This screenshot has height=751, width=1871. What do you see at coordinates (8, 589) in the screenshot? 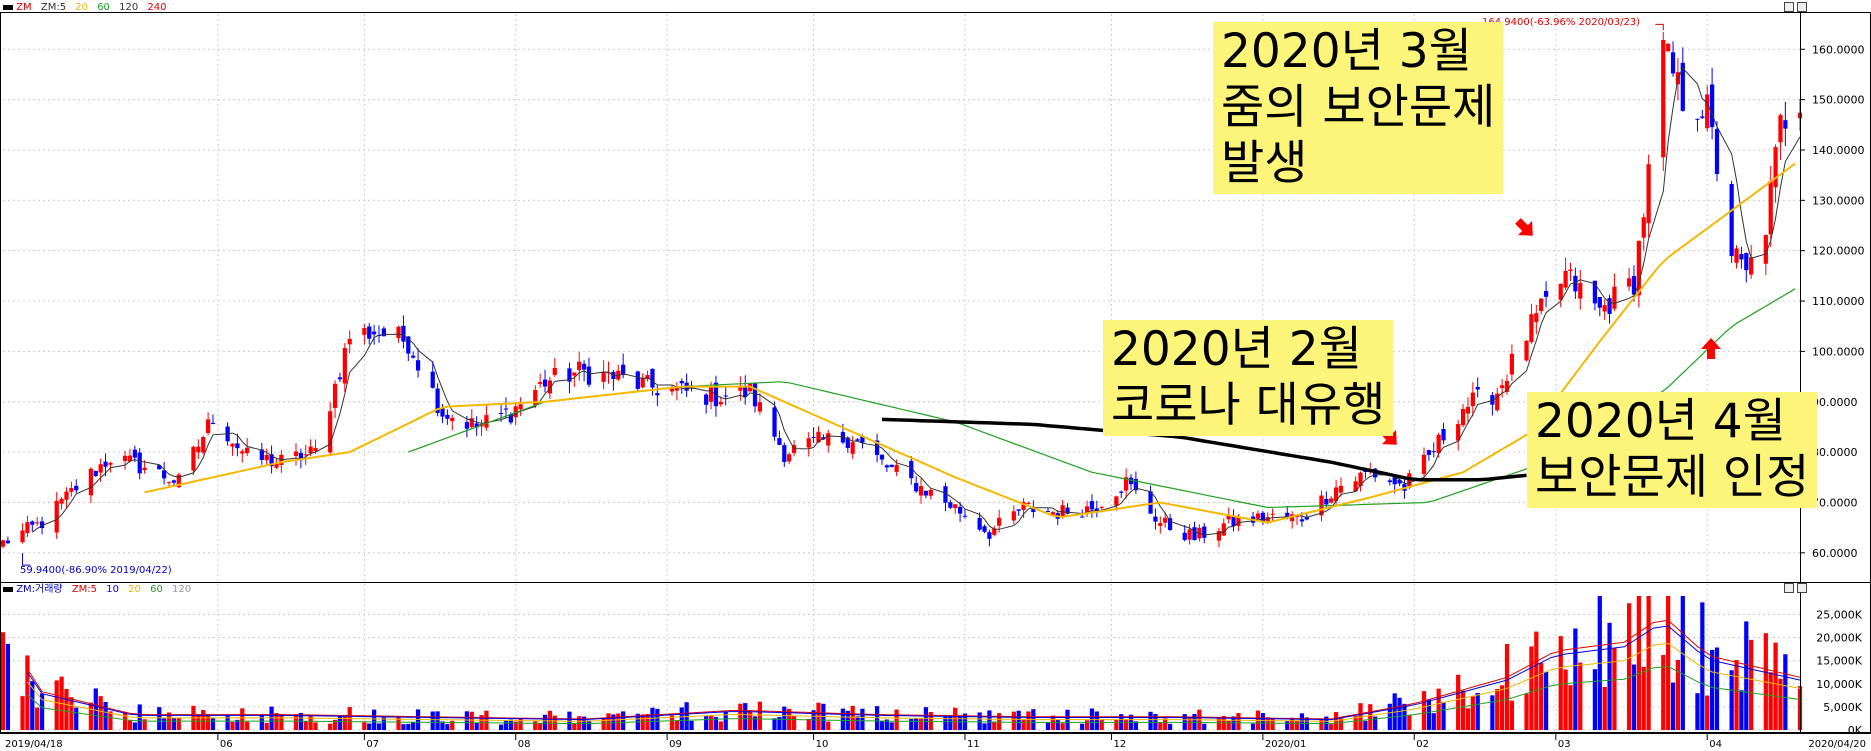
I see `legend-swatch` at bounding box center [8, 589].